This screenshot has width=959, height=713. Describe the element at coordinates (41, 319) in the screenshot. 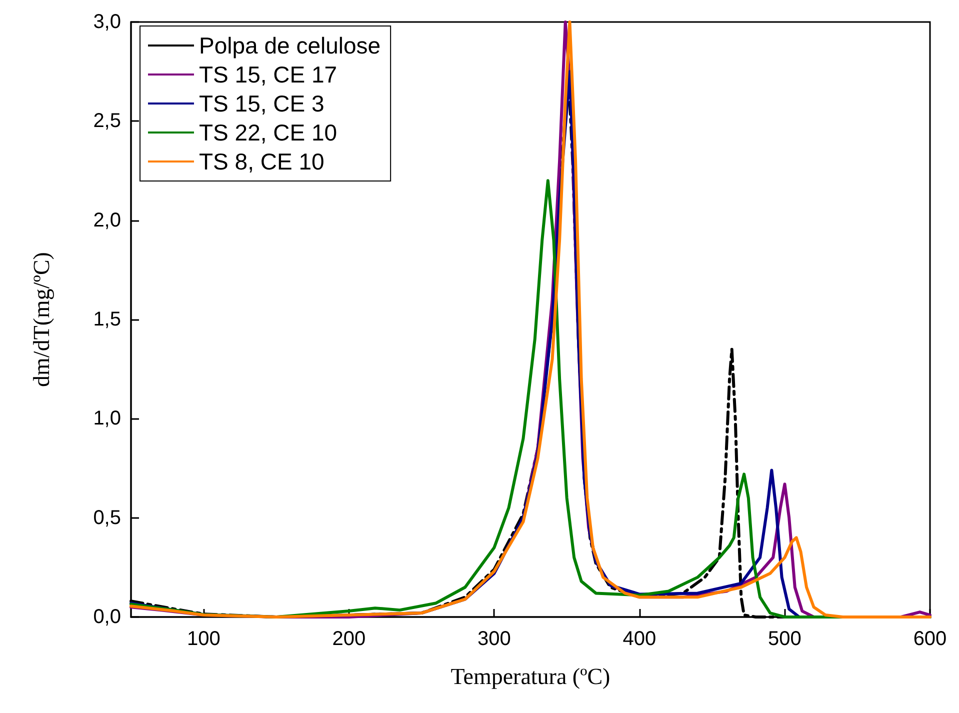

I see `y-axis-title: dm/dT(mg/ºC)` at that location.